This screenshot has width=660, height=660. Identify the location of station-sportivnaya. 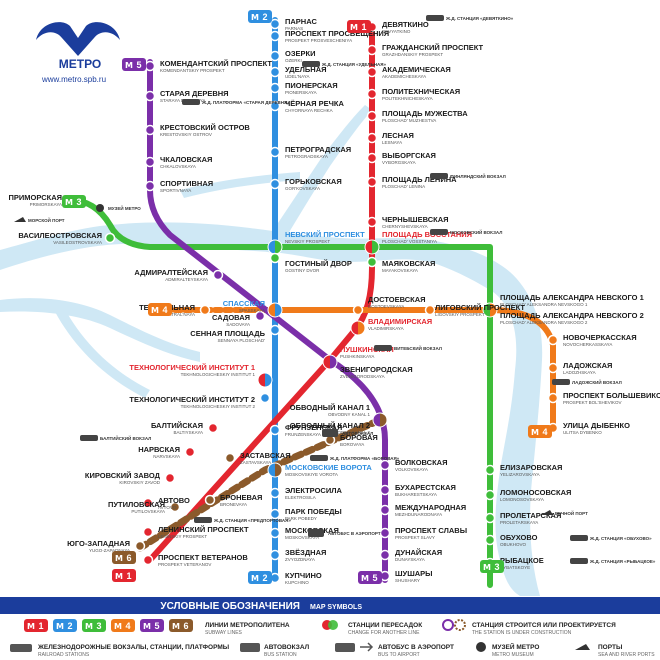
(150, 186).